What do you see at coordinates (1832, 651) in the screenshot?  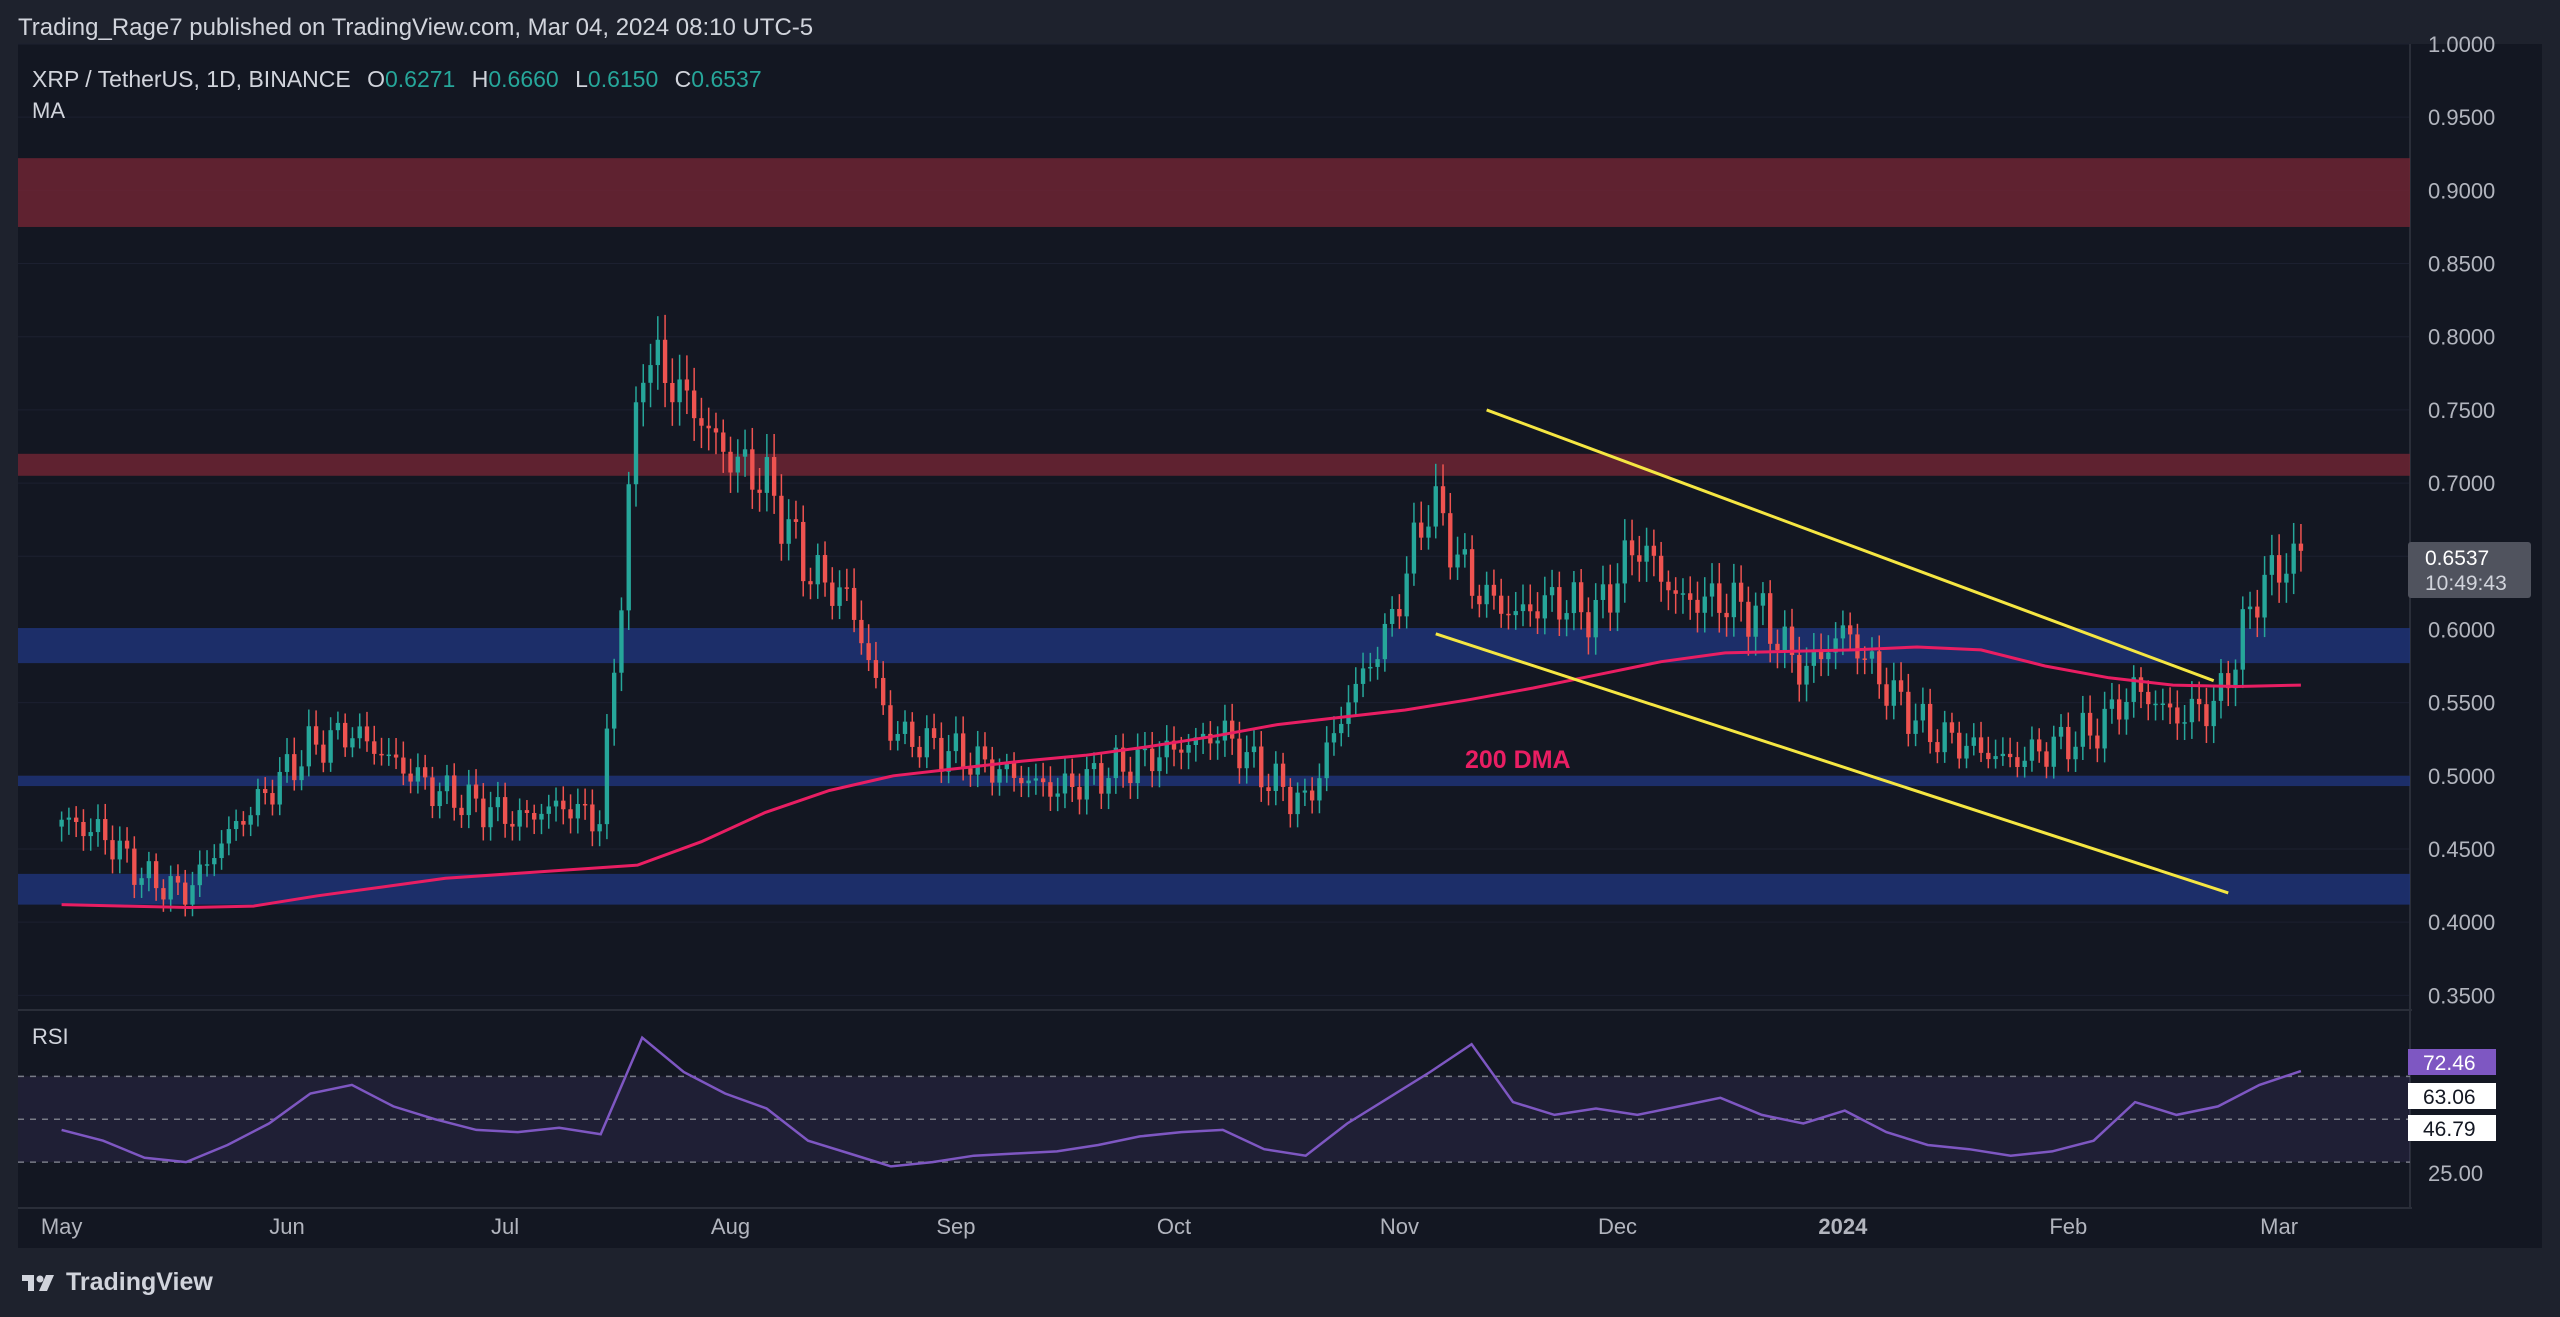 I see `trendlines` at bounding box center [1832, 651].